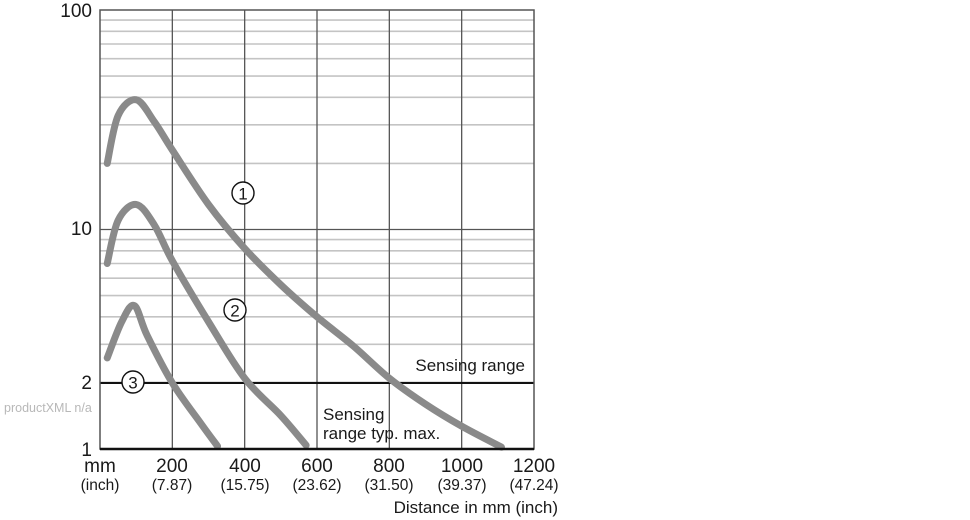  What do you see at coordinates (244, 485) in the screenshot?
I see `x-tick-400-inch: (15.75)` at bounding box center [244, 485].